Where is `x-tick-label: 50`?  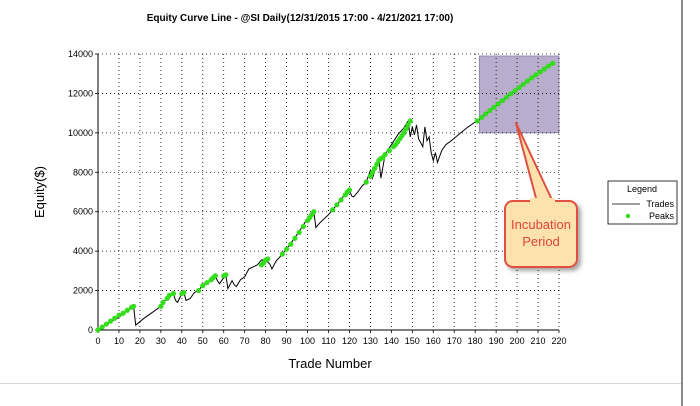
x-tick-label: 50 is located at coordinates (203, 341).